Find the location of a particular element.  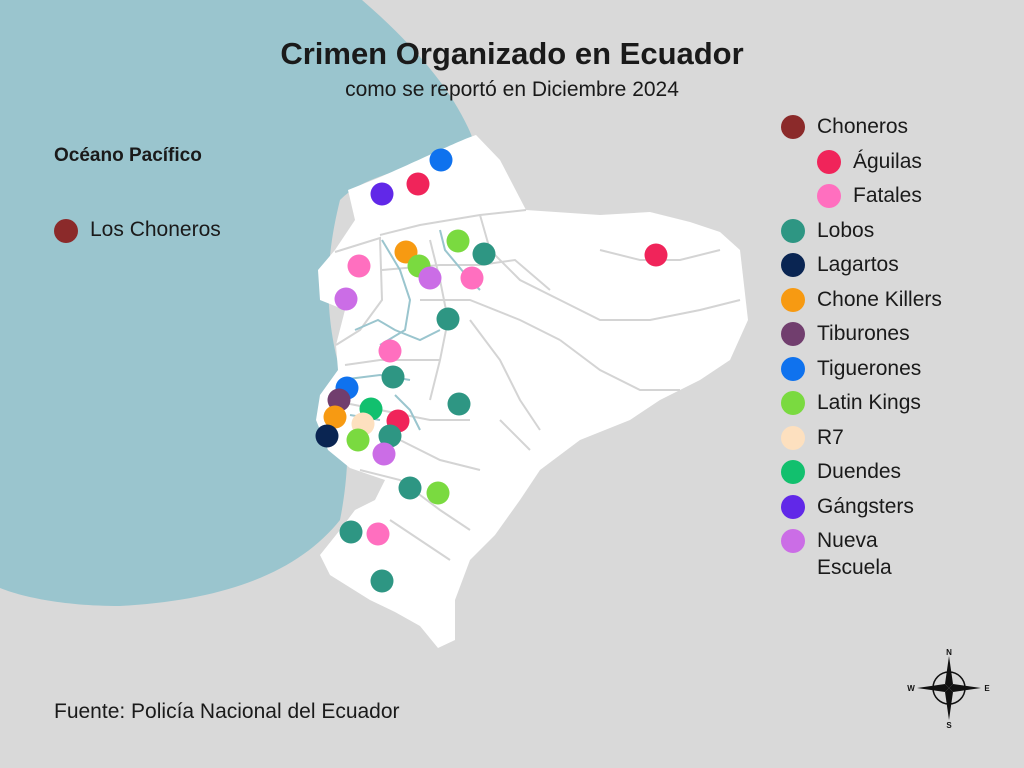

legend-item: Águilas is located at coordinates (896, 165).